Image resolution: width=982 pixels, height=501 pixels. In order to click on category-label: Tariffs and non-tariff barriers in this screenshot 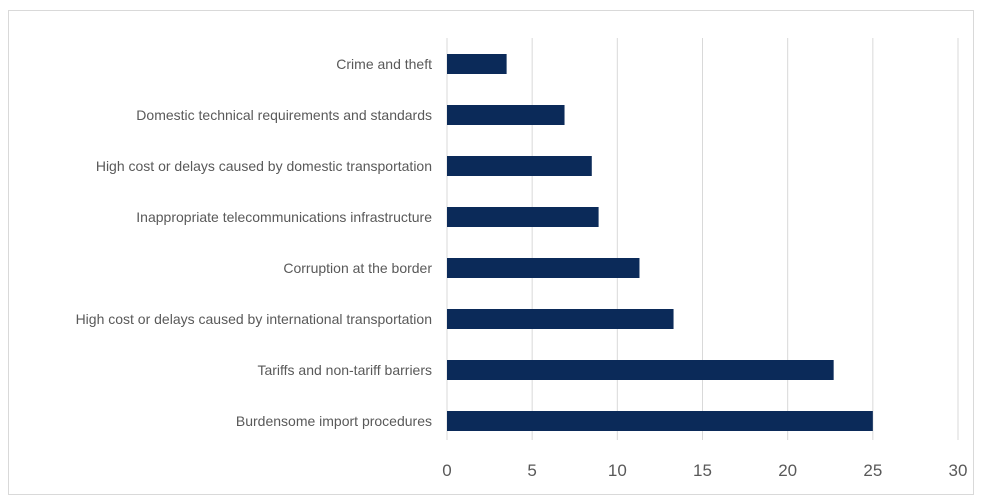, I will do `click(344, 370)`.